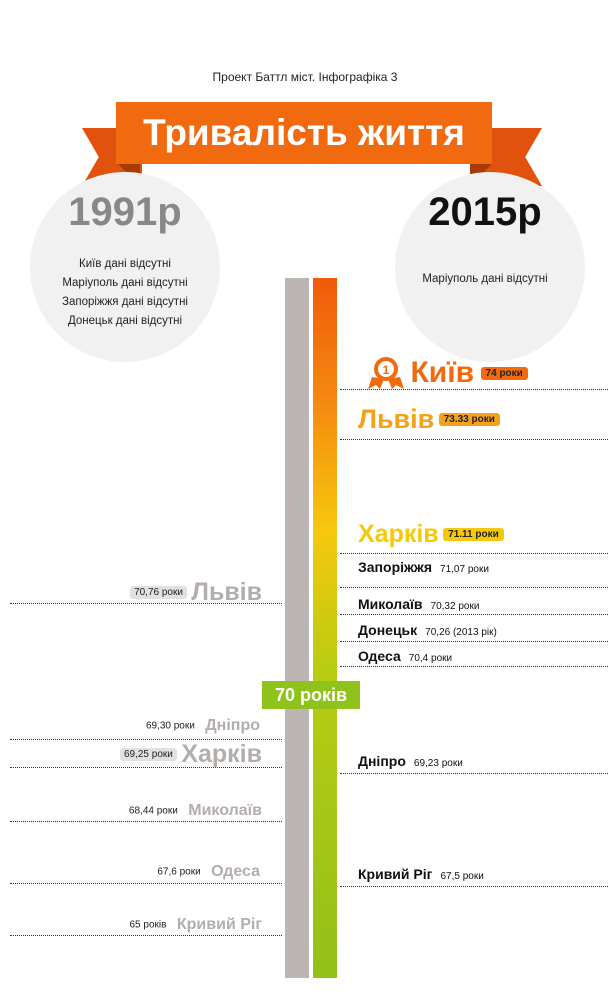 This screenshot has height=1000, width=610. What do you see at coordinates (179, 872) in the screenshot?
I see `value-1991: 67,6 роки` at bounding box center [179, 872].